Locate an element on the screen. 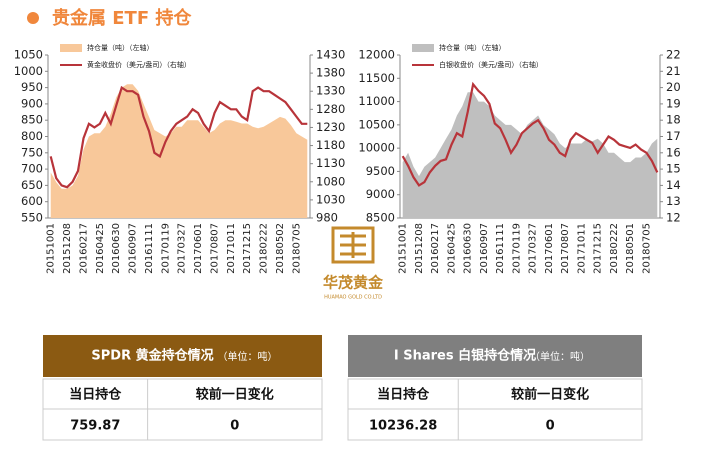 This screenshot has height=453, width=706. y2-tick-label: 980 is located at coordinates (327, 218).